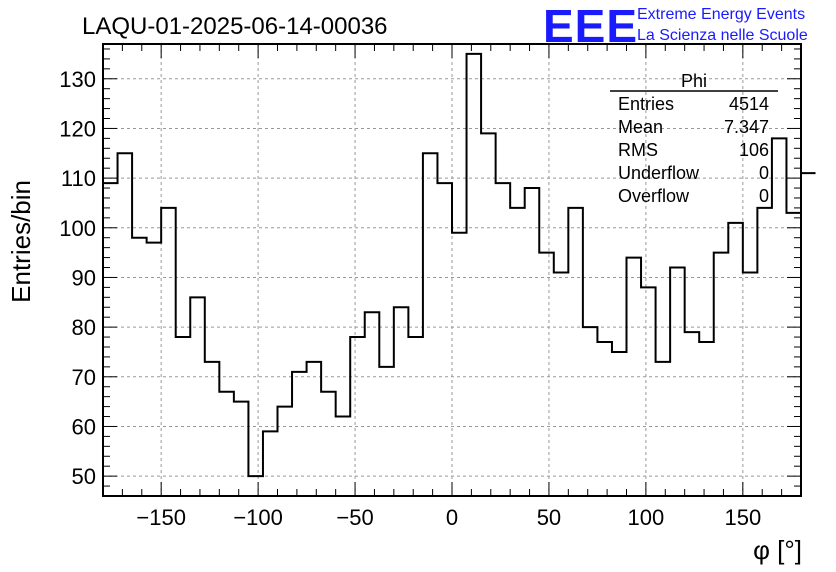 The height and width of the screenshot is (572, 836). I want to click on y-tick-label: 120, so click(77, 128).